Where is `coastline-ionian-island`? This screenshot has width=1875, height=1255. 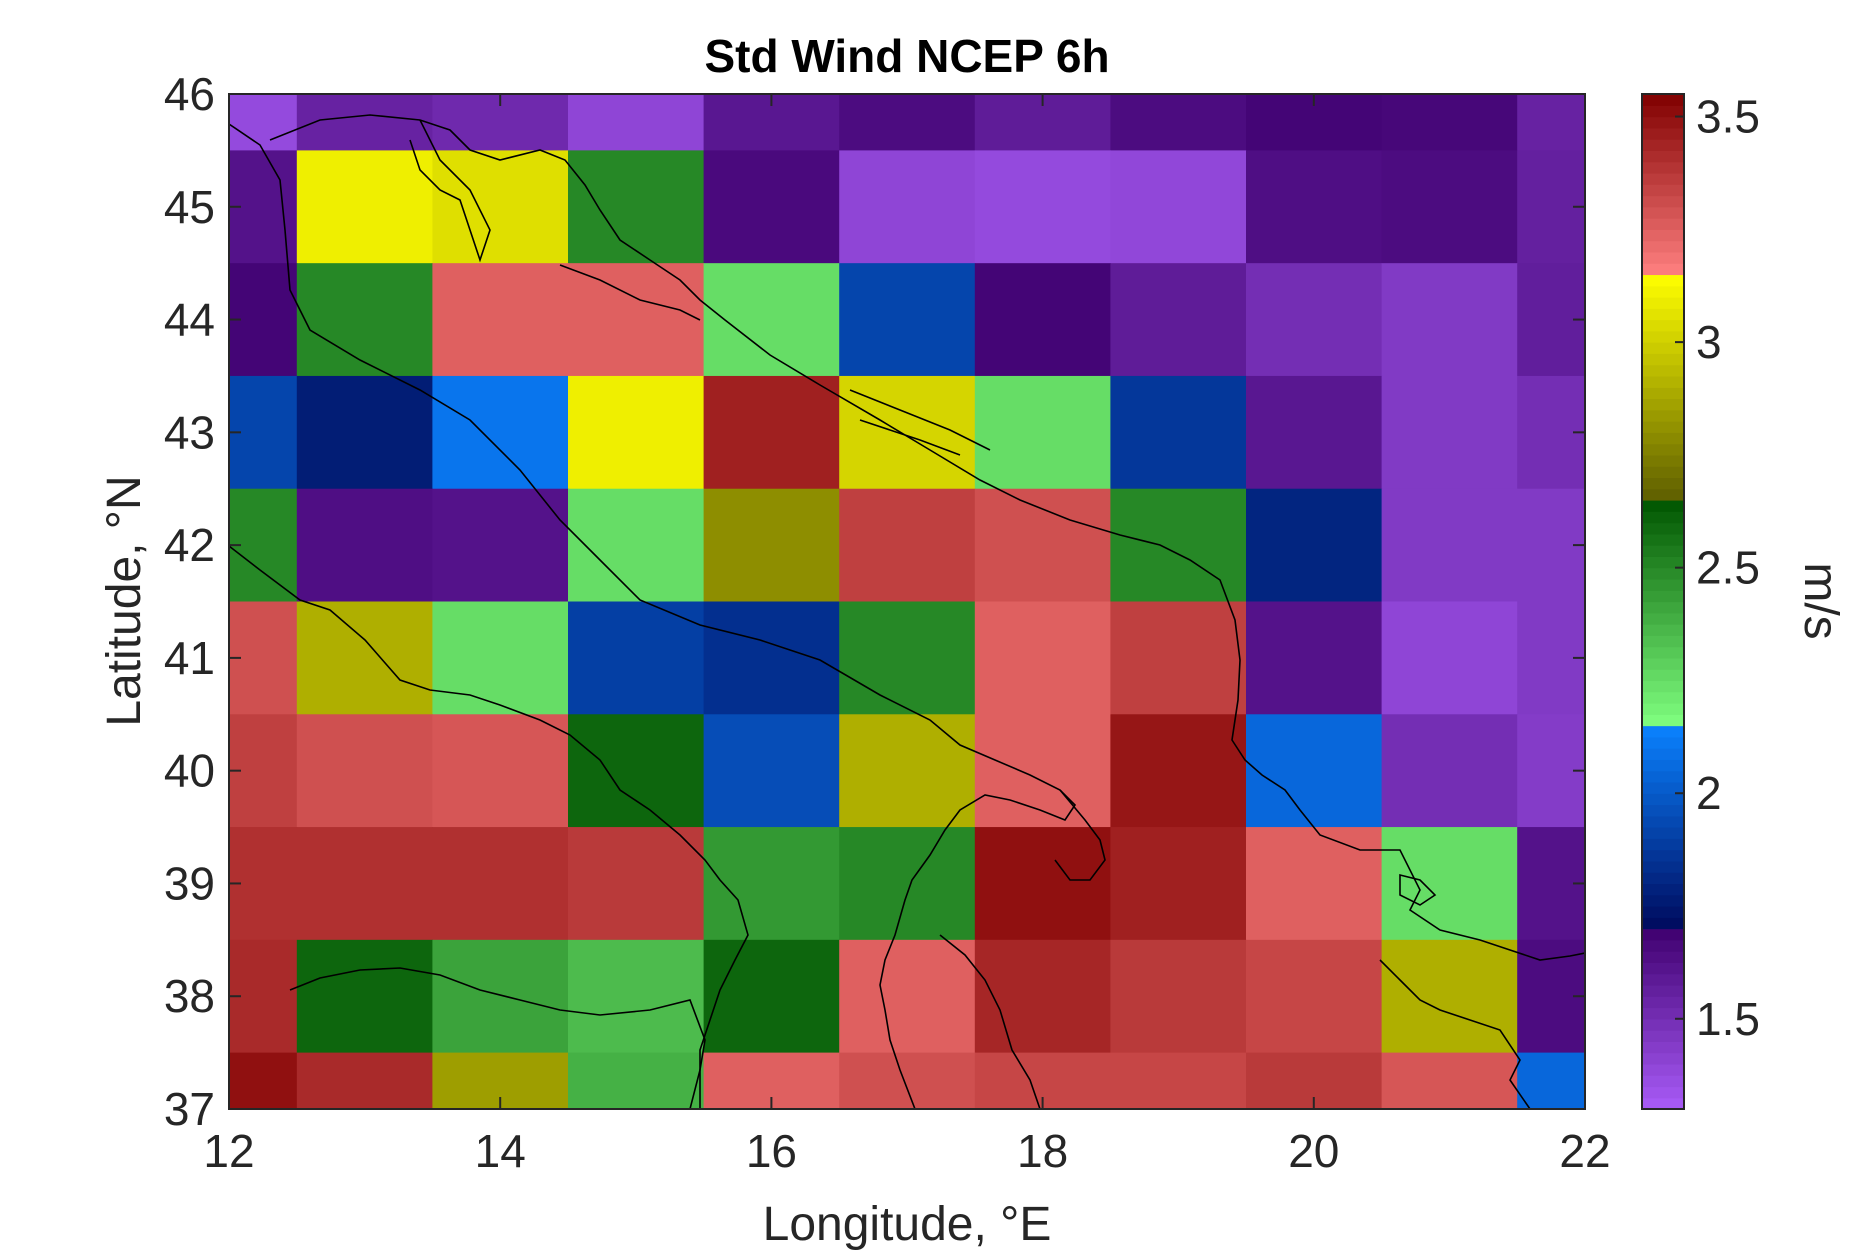
coastline-ionian-island is located at coordinates (1418, 889).